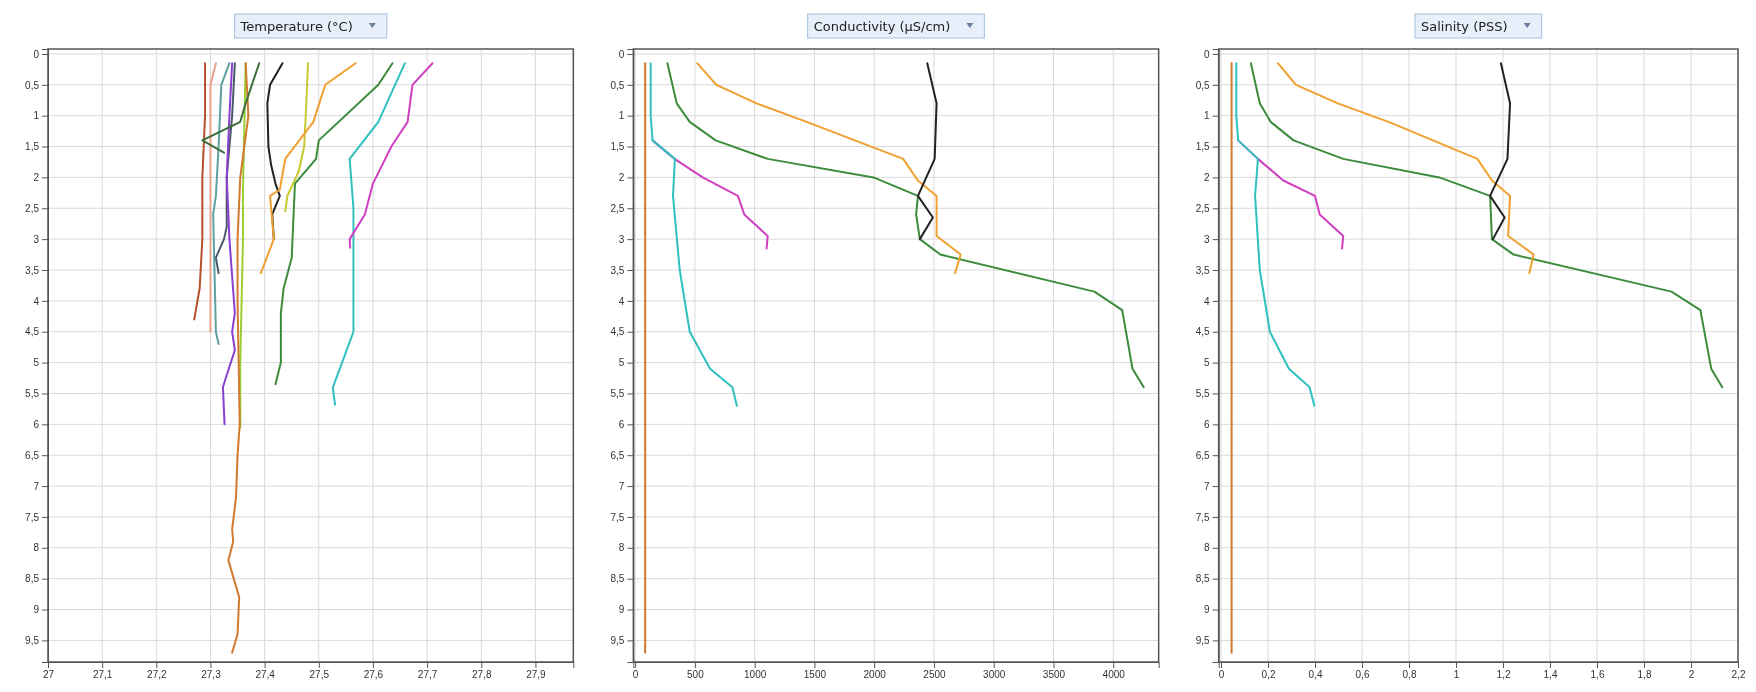 This screenshot has width=1756, height=692. What do you see at coordinates (815, 675) in the screenshot?
I see `x-tick-label: 1500` at bounding box center [815, 675].